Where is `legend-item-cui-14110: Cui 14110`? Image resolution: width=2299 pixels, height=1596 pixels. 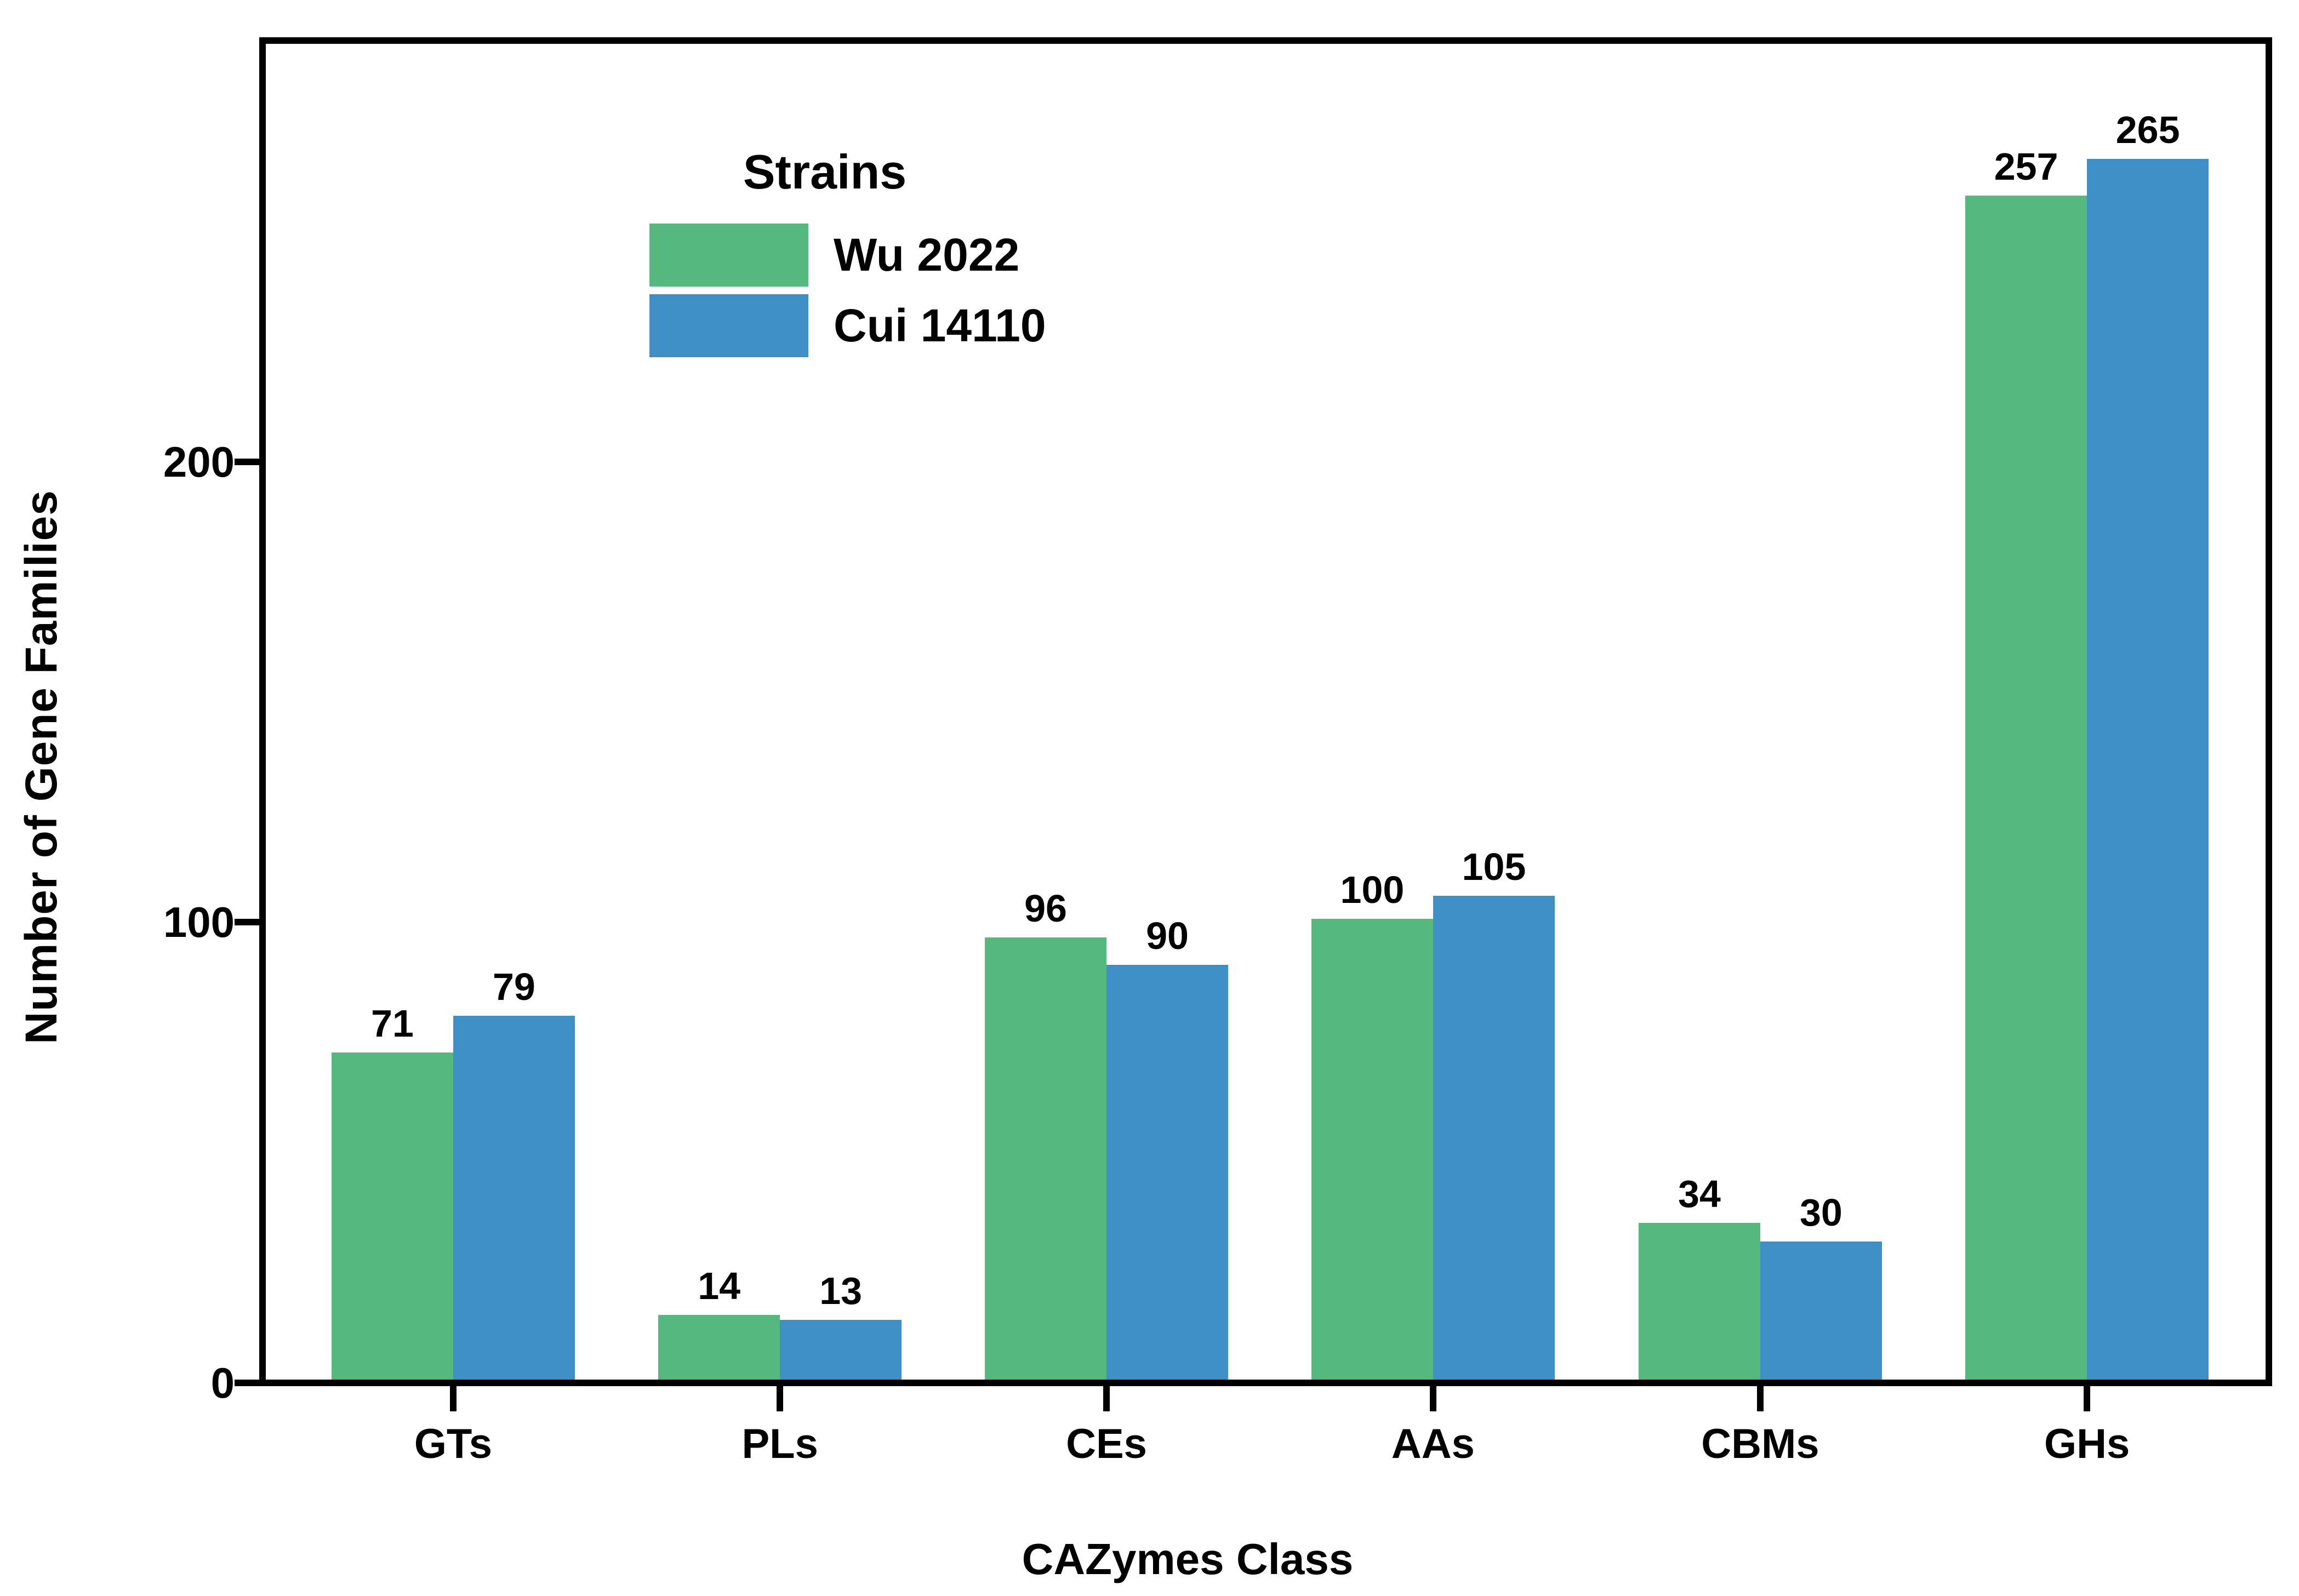
legend-item-cui-14110: Cui 14110 is located at coordinates (848, 325).